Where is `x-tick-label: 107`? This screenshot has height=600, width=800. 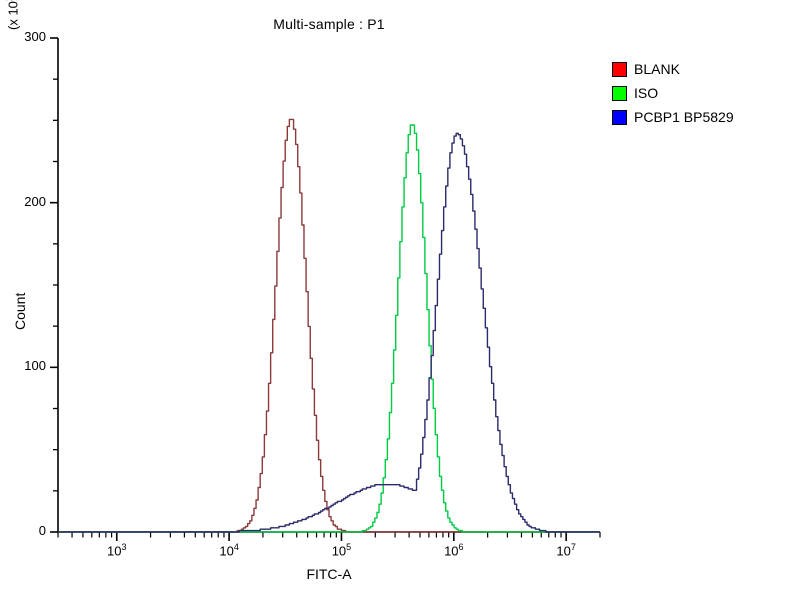 x-tick-label: 107 is located at coordinates (566, 550).